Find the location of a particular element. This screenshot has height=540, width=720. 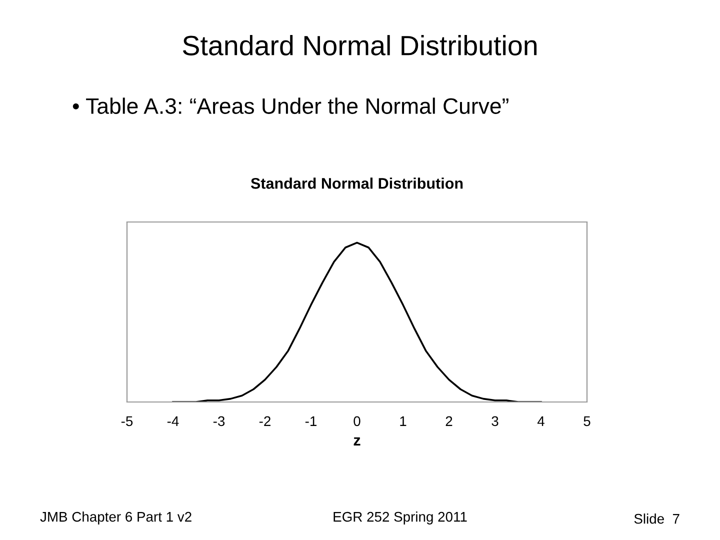

text: Standard Normal Distribution is located at coordinates (359, 45).